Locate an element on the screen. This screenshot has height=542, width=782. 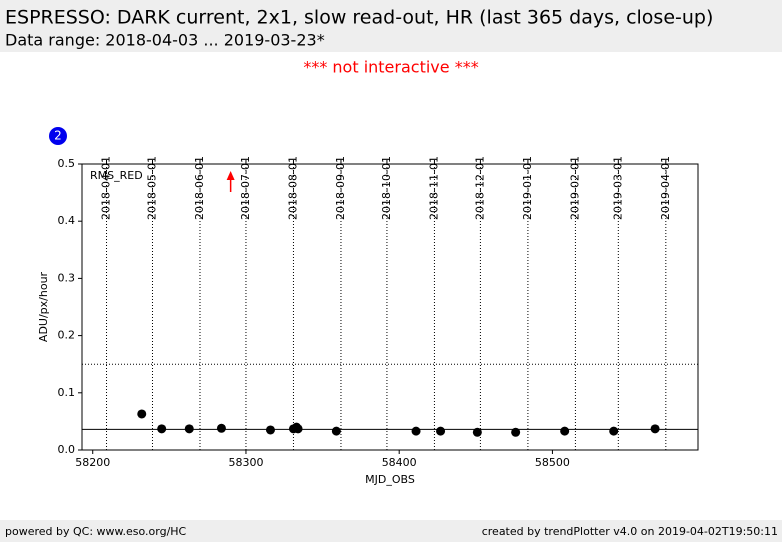
y-tick-label: 0.1 is located at coordinates (67, 392).